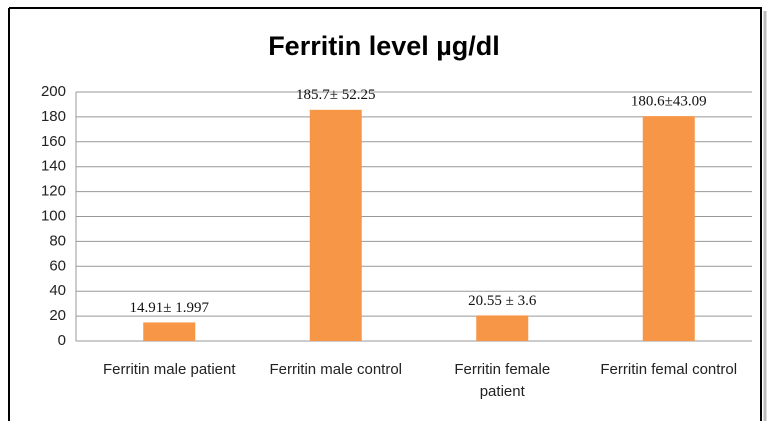 The height and width of the screenshot is (421, 768). What do you see at coordinates (335, 95) in the screenshot?
I see `value-label: 185.7± 52.25` at bounding box center [335, 95].